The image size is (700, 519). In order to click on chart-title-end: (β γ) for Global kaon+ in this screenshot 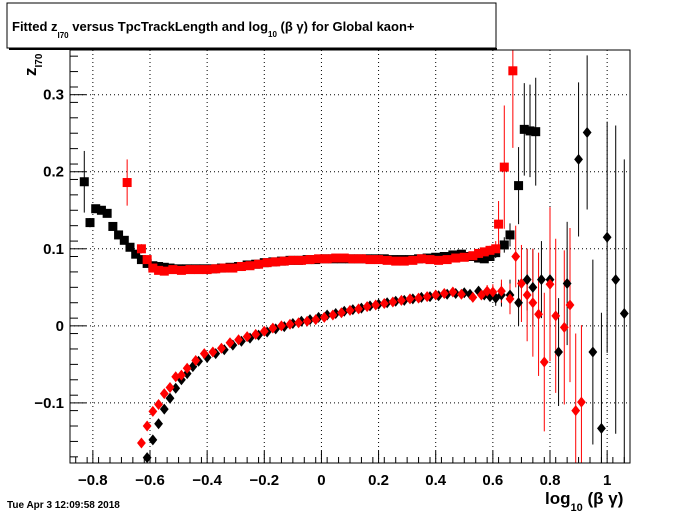, I will do `click(346, 26)`.